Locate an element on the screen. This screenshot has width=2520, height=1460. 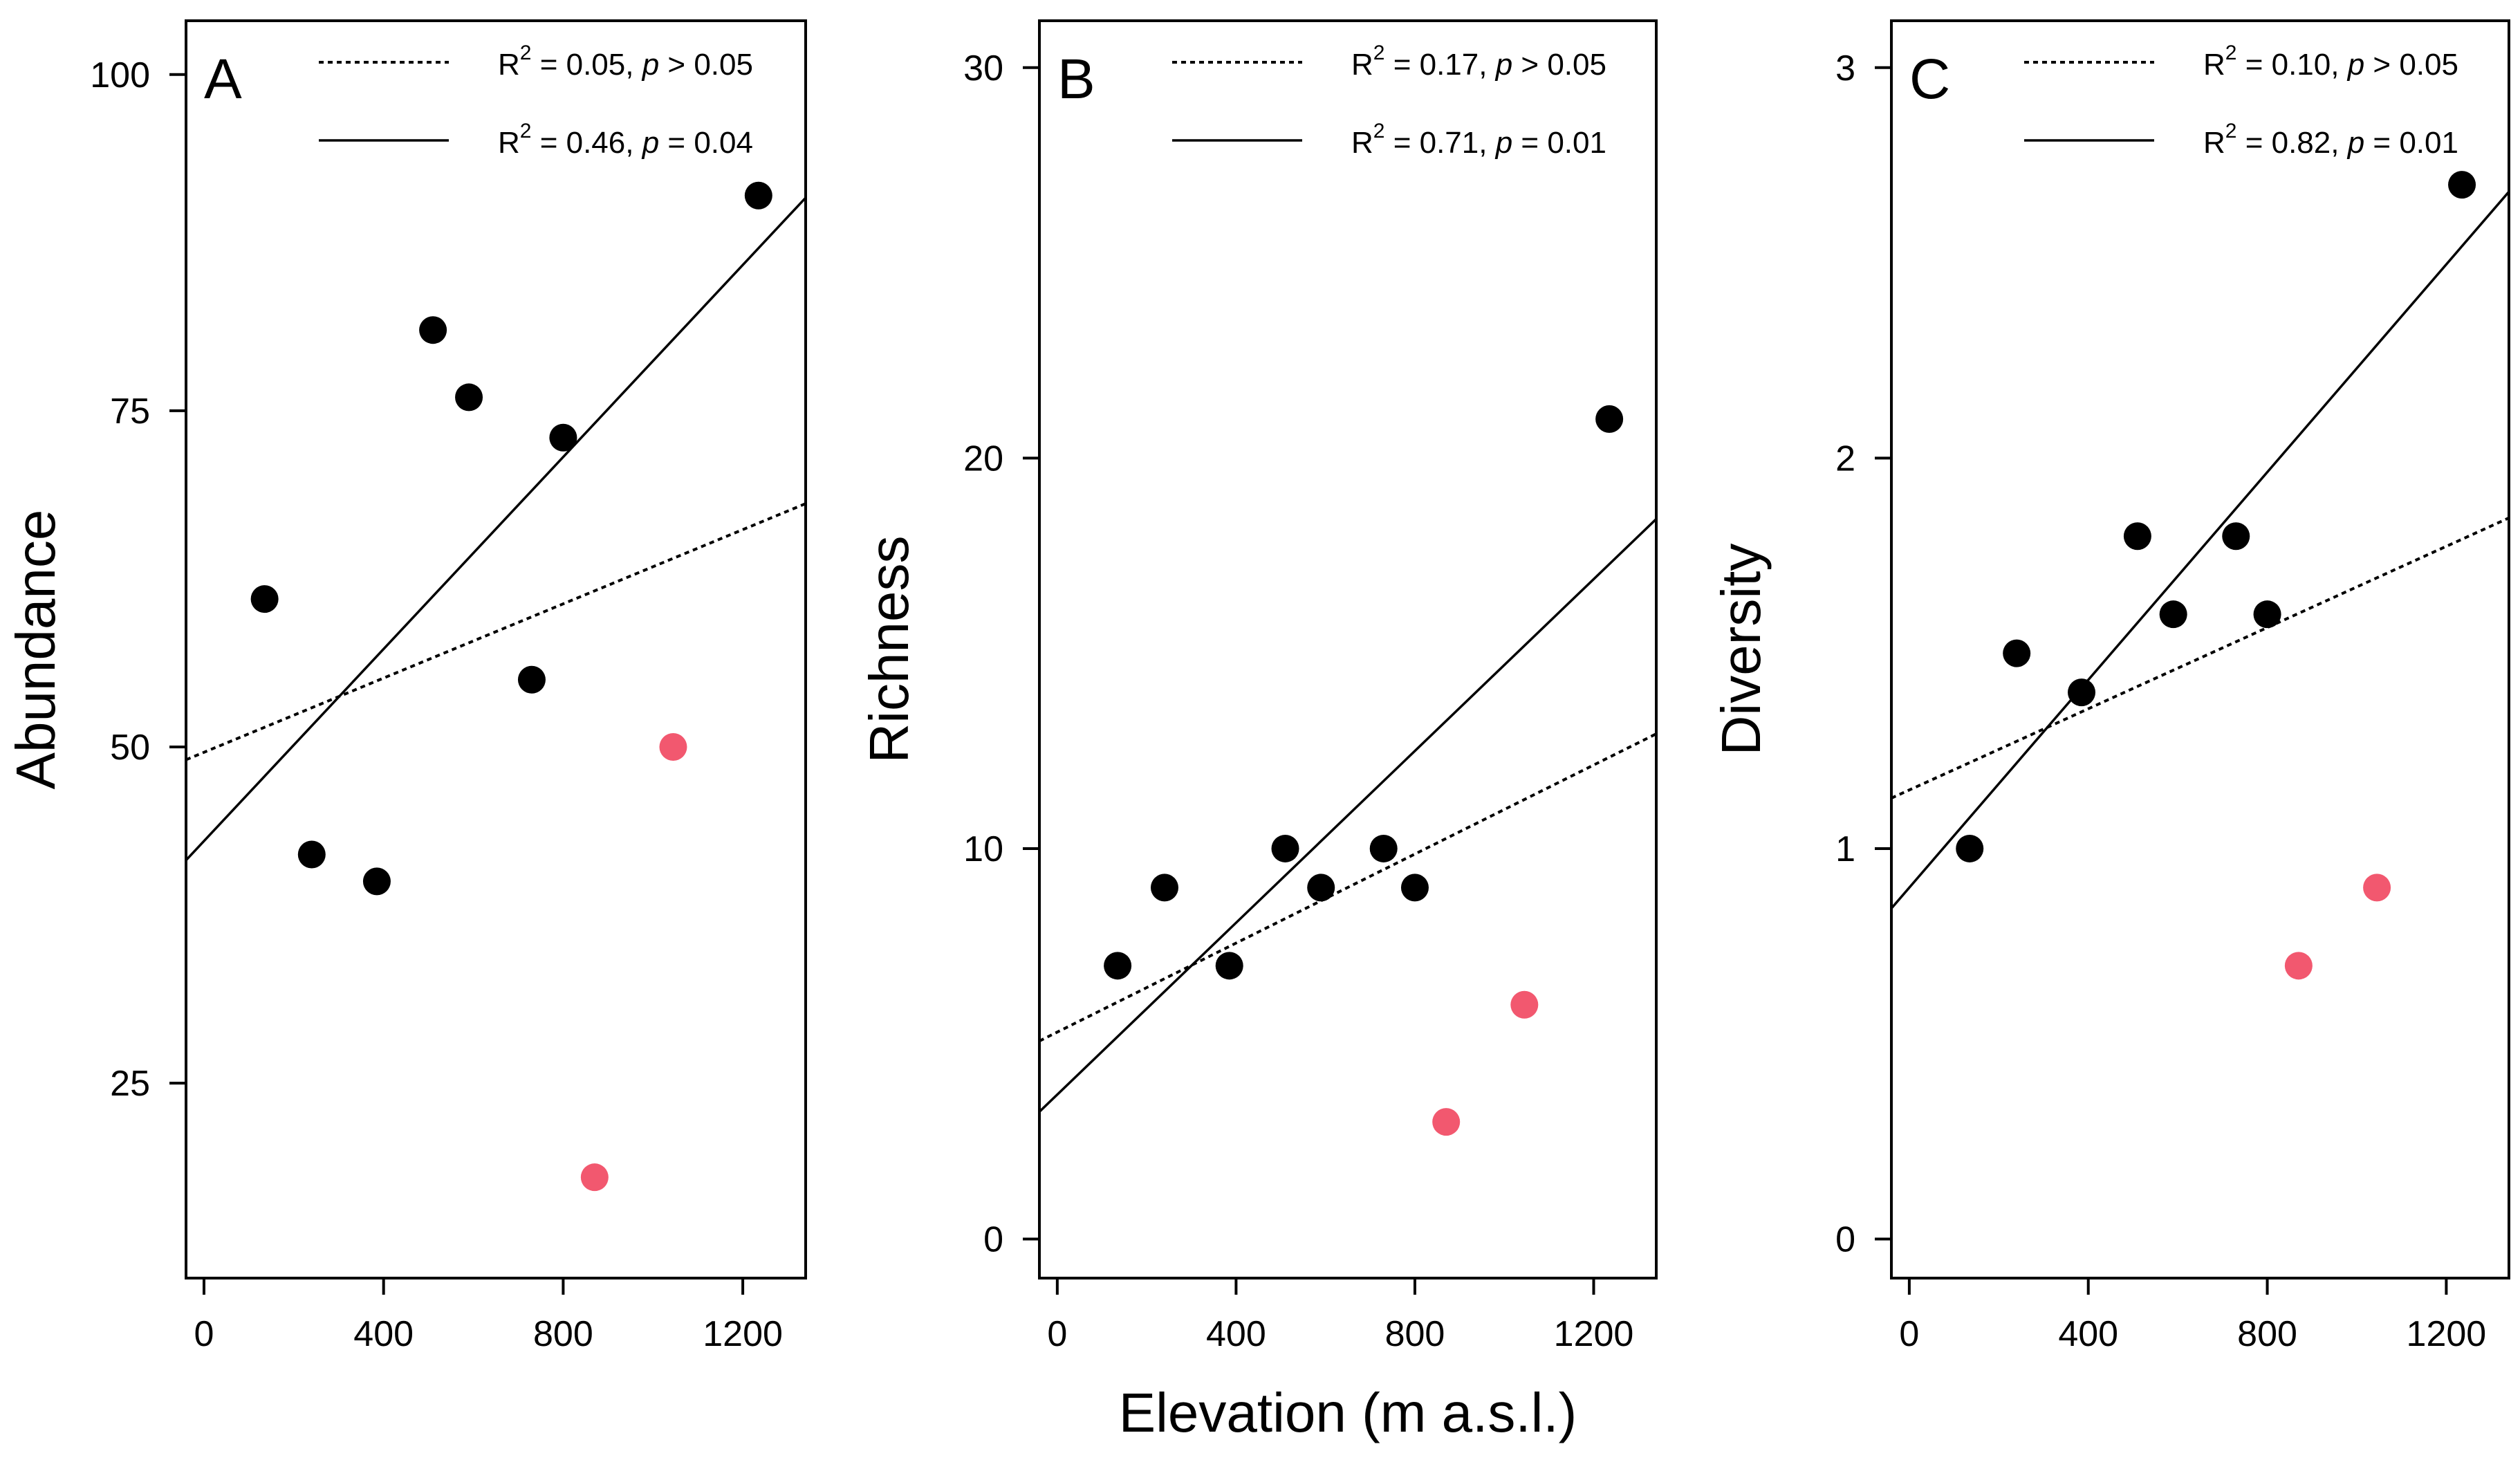
legend-label: R2 = 0.46, p = 0.04 is located at coordinates (625, 140).